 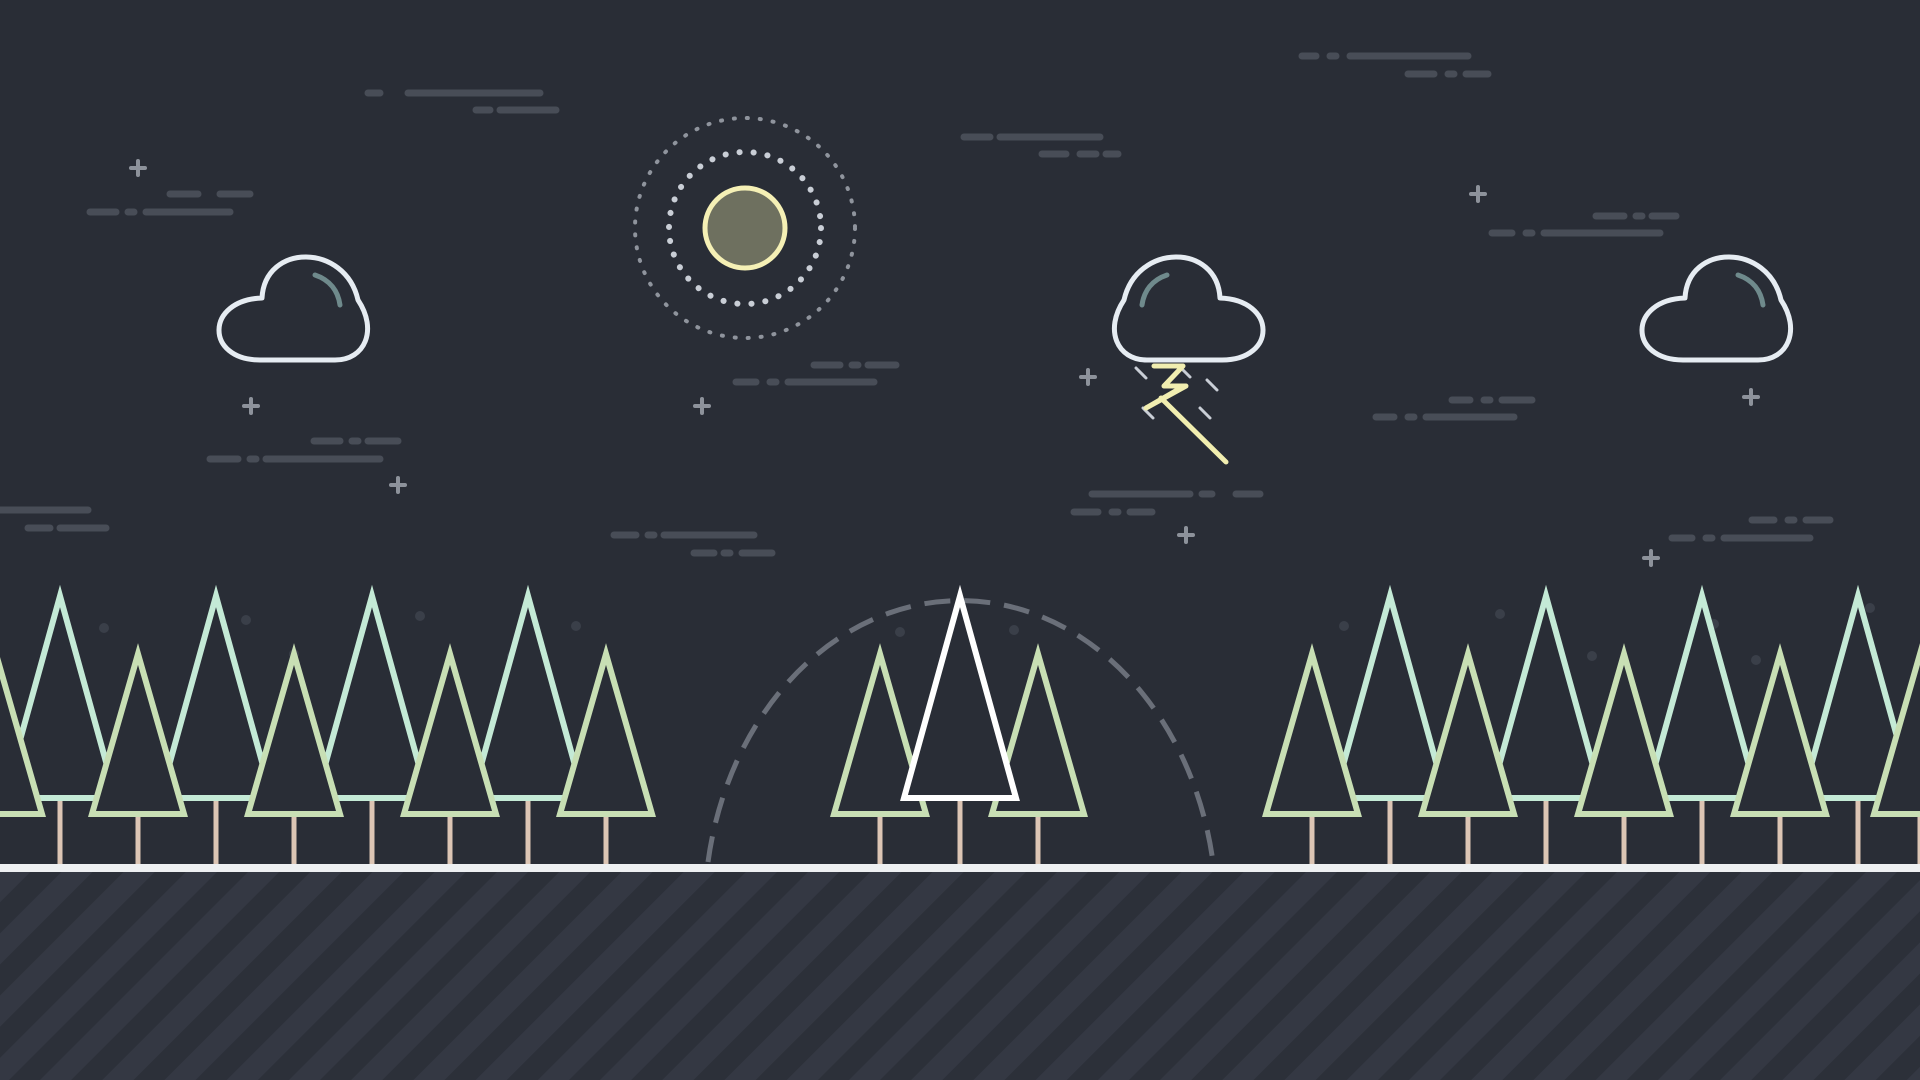 I want to click on lightning-icon, so click(x=1186, y=414).